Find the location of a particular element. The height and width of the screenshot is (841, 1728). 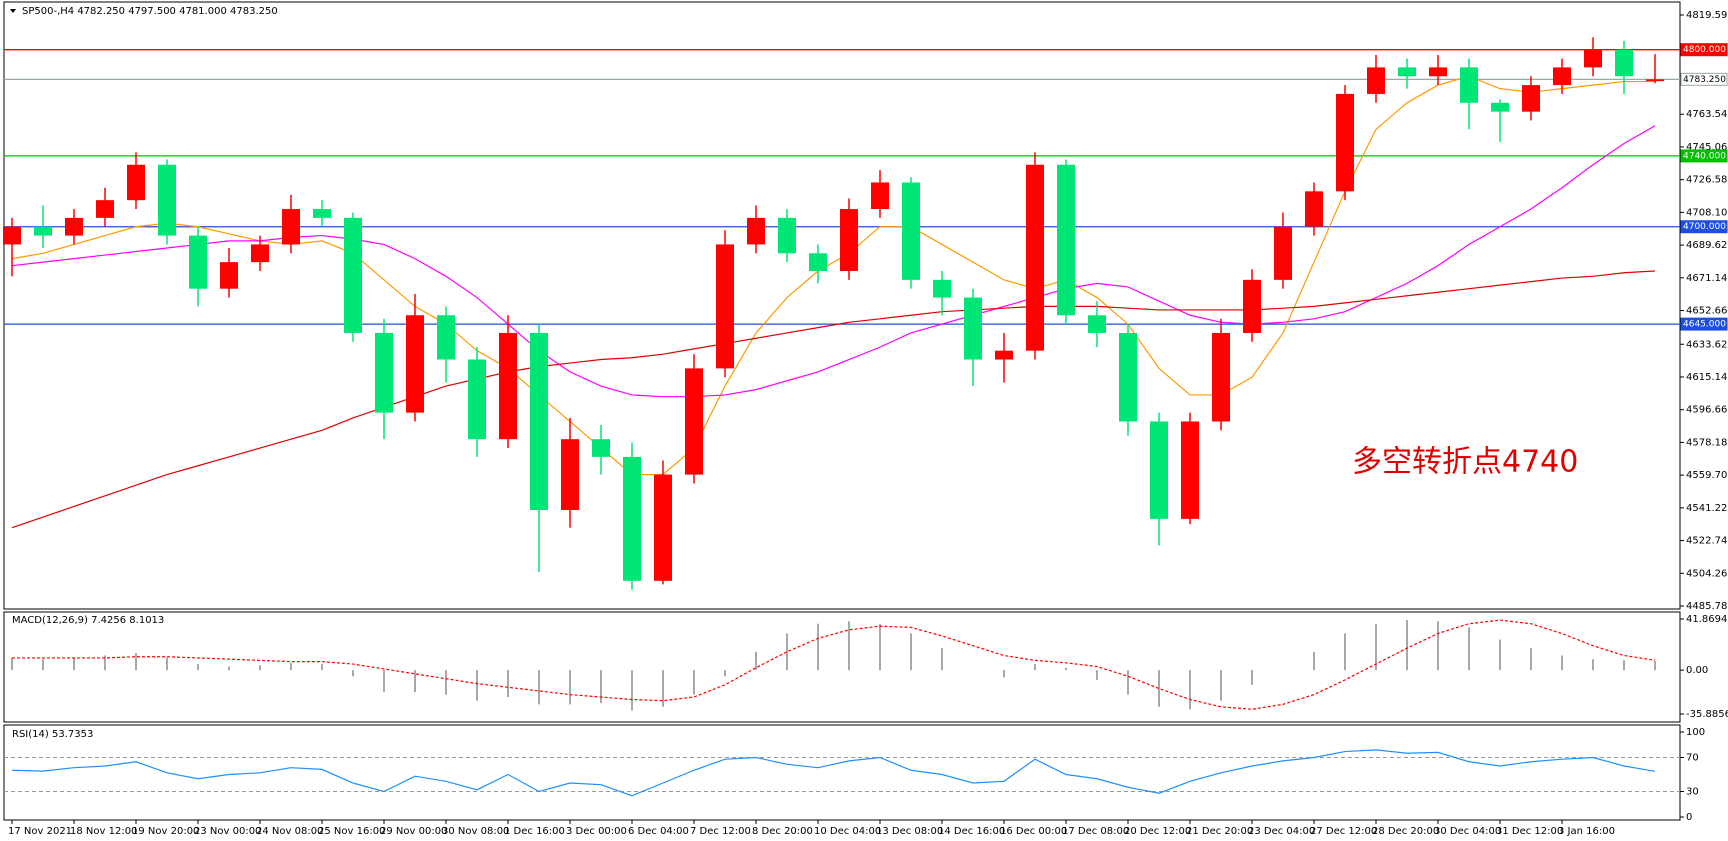

x-tick-label: 19 Nov 20:00 is located at coordinates (165, 831).